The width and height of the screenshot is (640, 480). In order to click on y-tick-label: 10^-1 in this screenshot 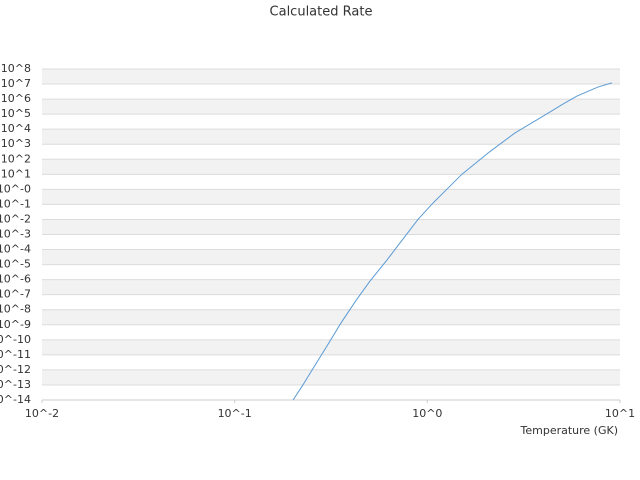, I will do `click(15, 203)`.